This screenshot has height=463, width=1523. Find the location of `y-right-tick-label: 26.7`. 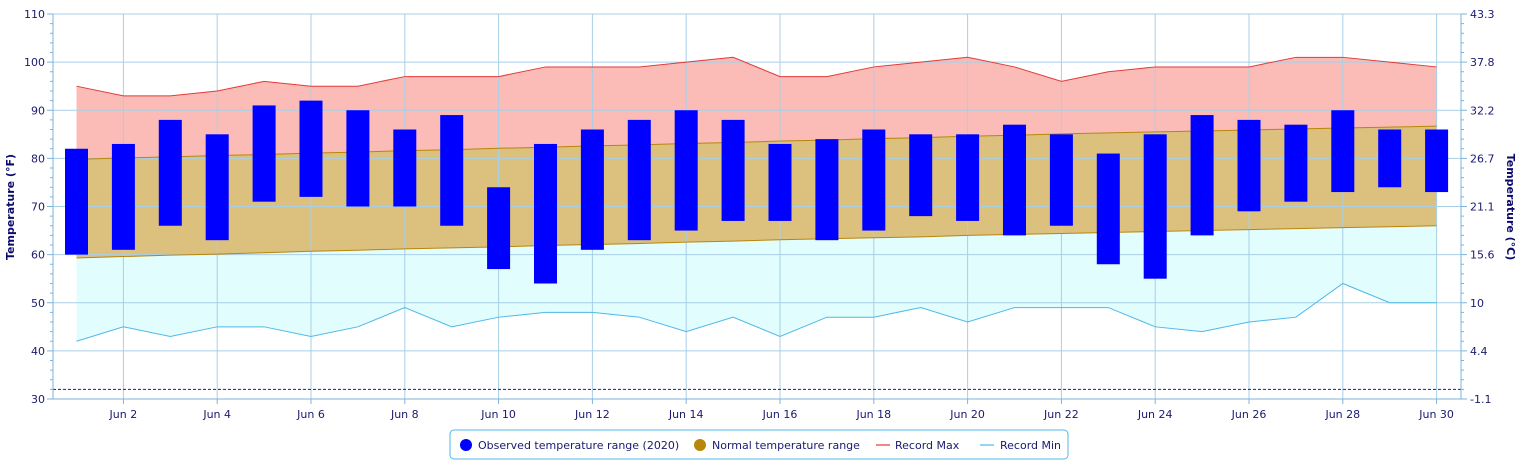

y-right-tick-label: 26.7 is located at coordinates (1482, 158).